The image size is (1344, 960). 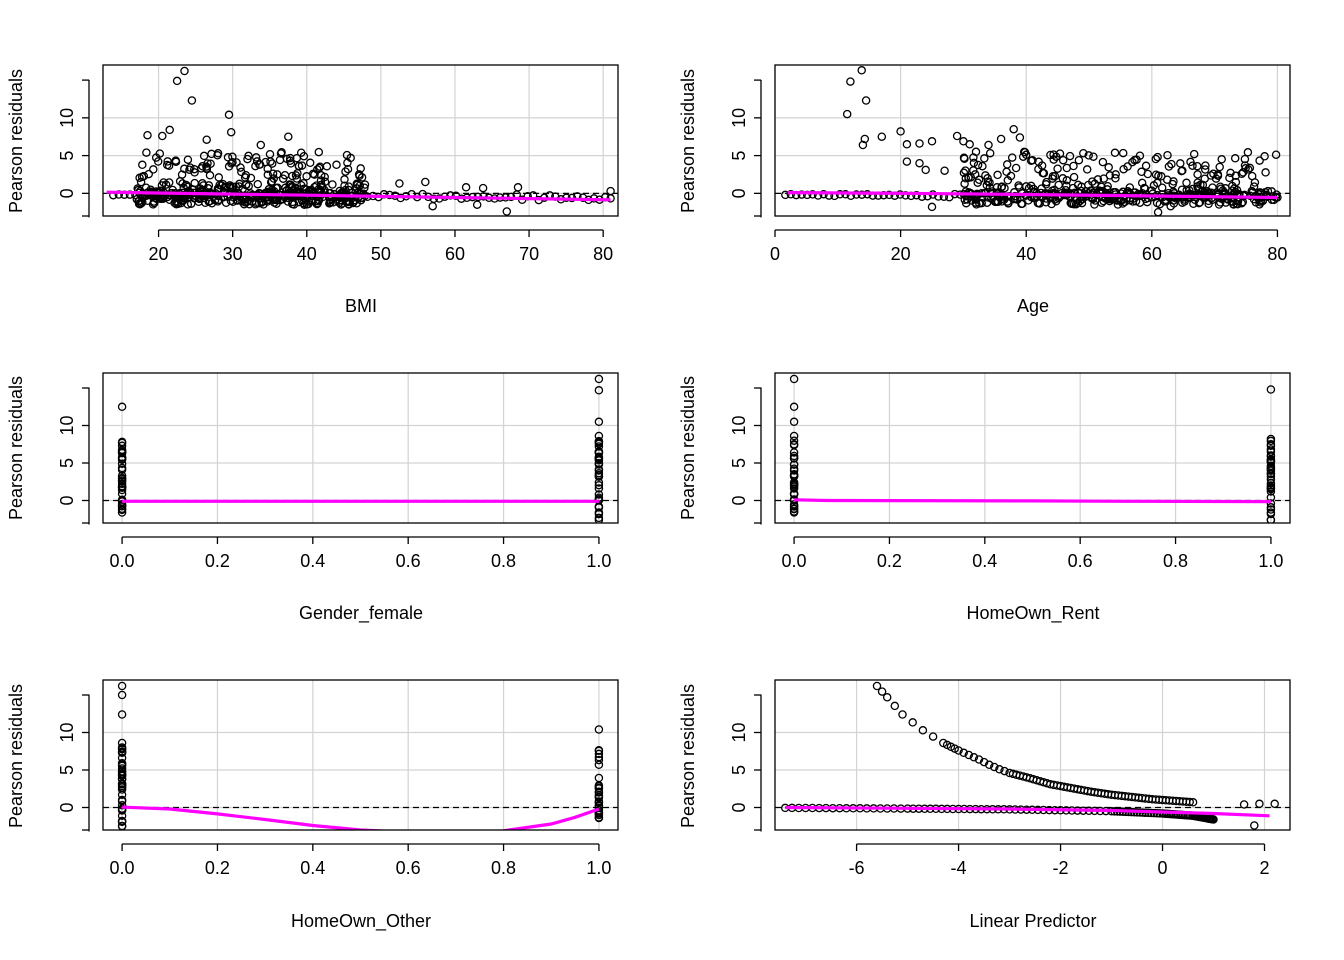 What do you see at coordinates (503, 561) in the screenshot?
I see `x-tick-label: 0.8` at bounding box center [503, 561].